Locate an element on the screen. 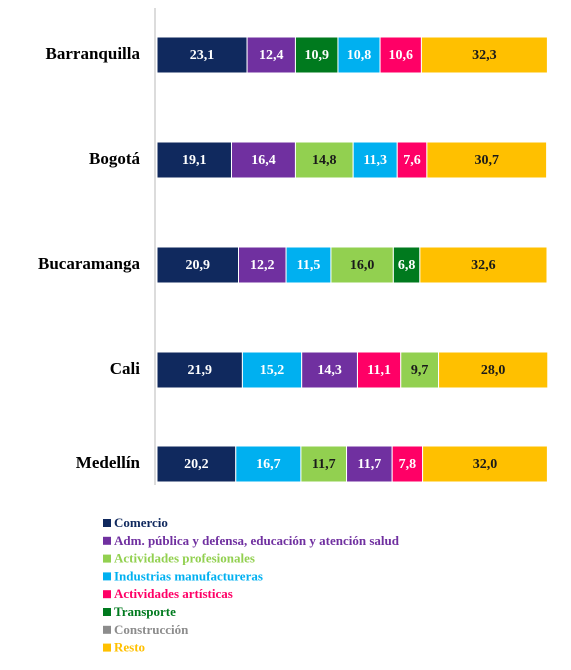 This screenshot has height=670, width=571. value-label: 10,8 is located at coordinates (359, 55).